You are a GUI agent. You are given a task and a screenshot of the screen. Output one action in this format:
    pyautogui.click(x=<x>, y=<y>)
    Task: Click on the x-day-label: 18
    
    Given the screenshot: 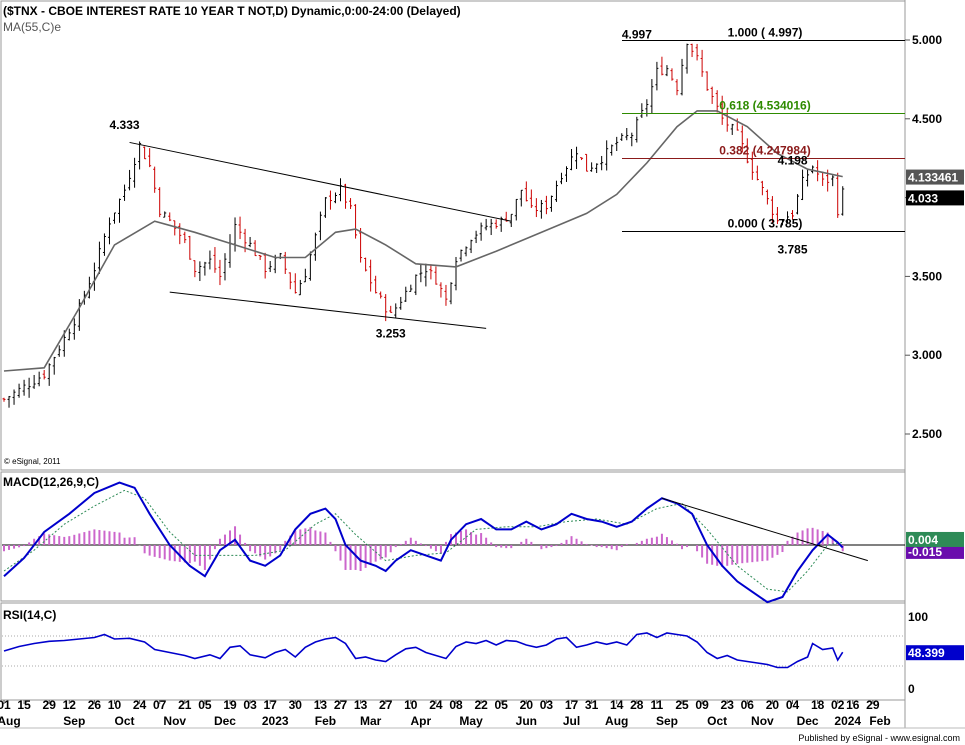 What is the action you would take?
    pyautogui.click(x=818, y=705)
    